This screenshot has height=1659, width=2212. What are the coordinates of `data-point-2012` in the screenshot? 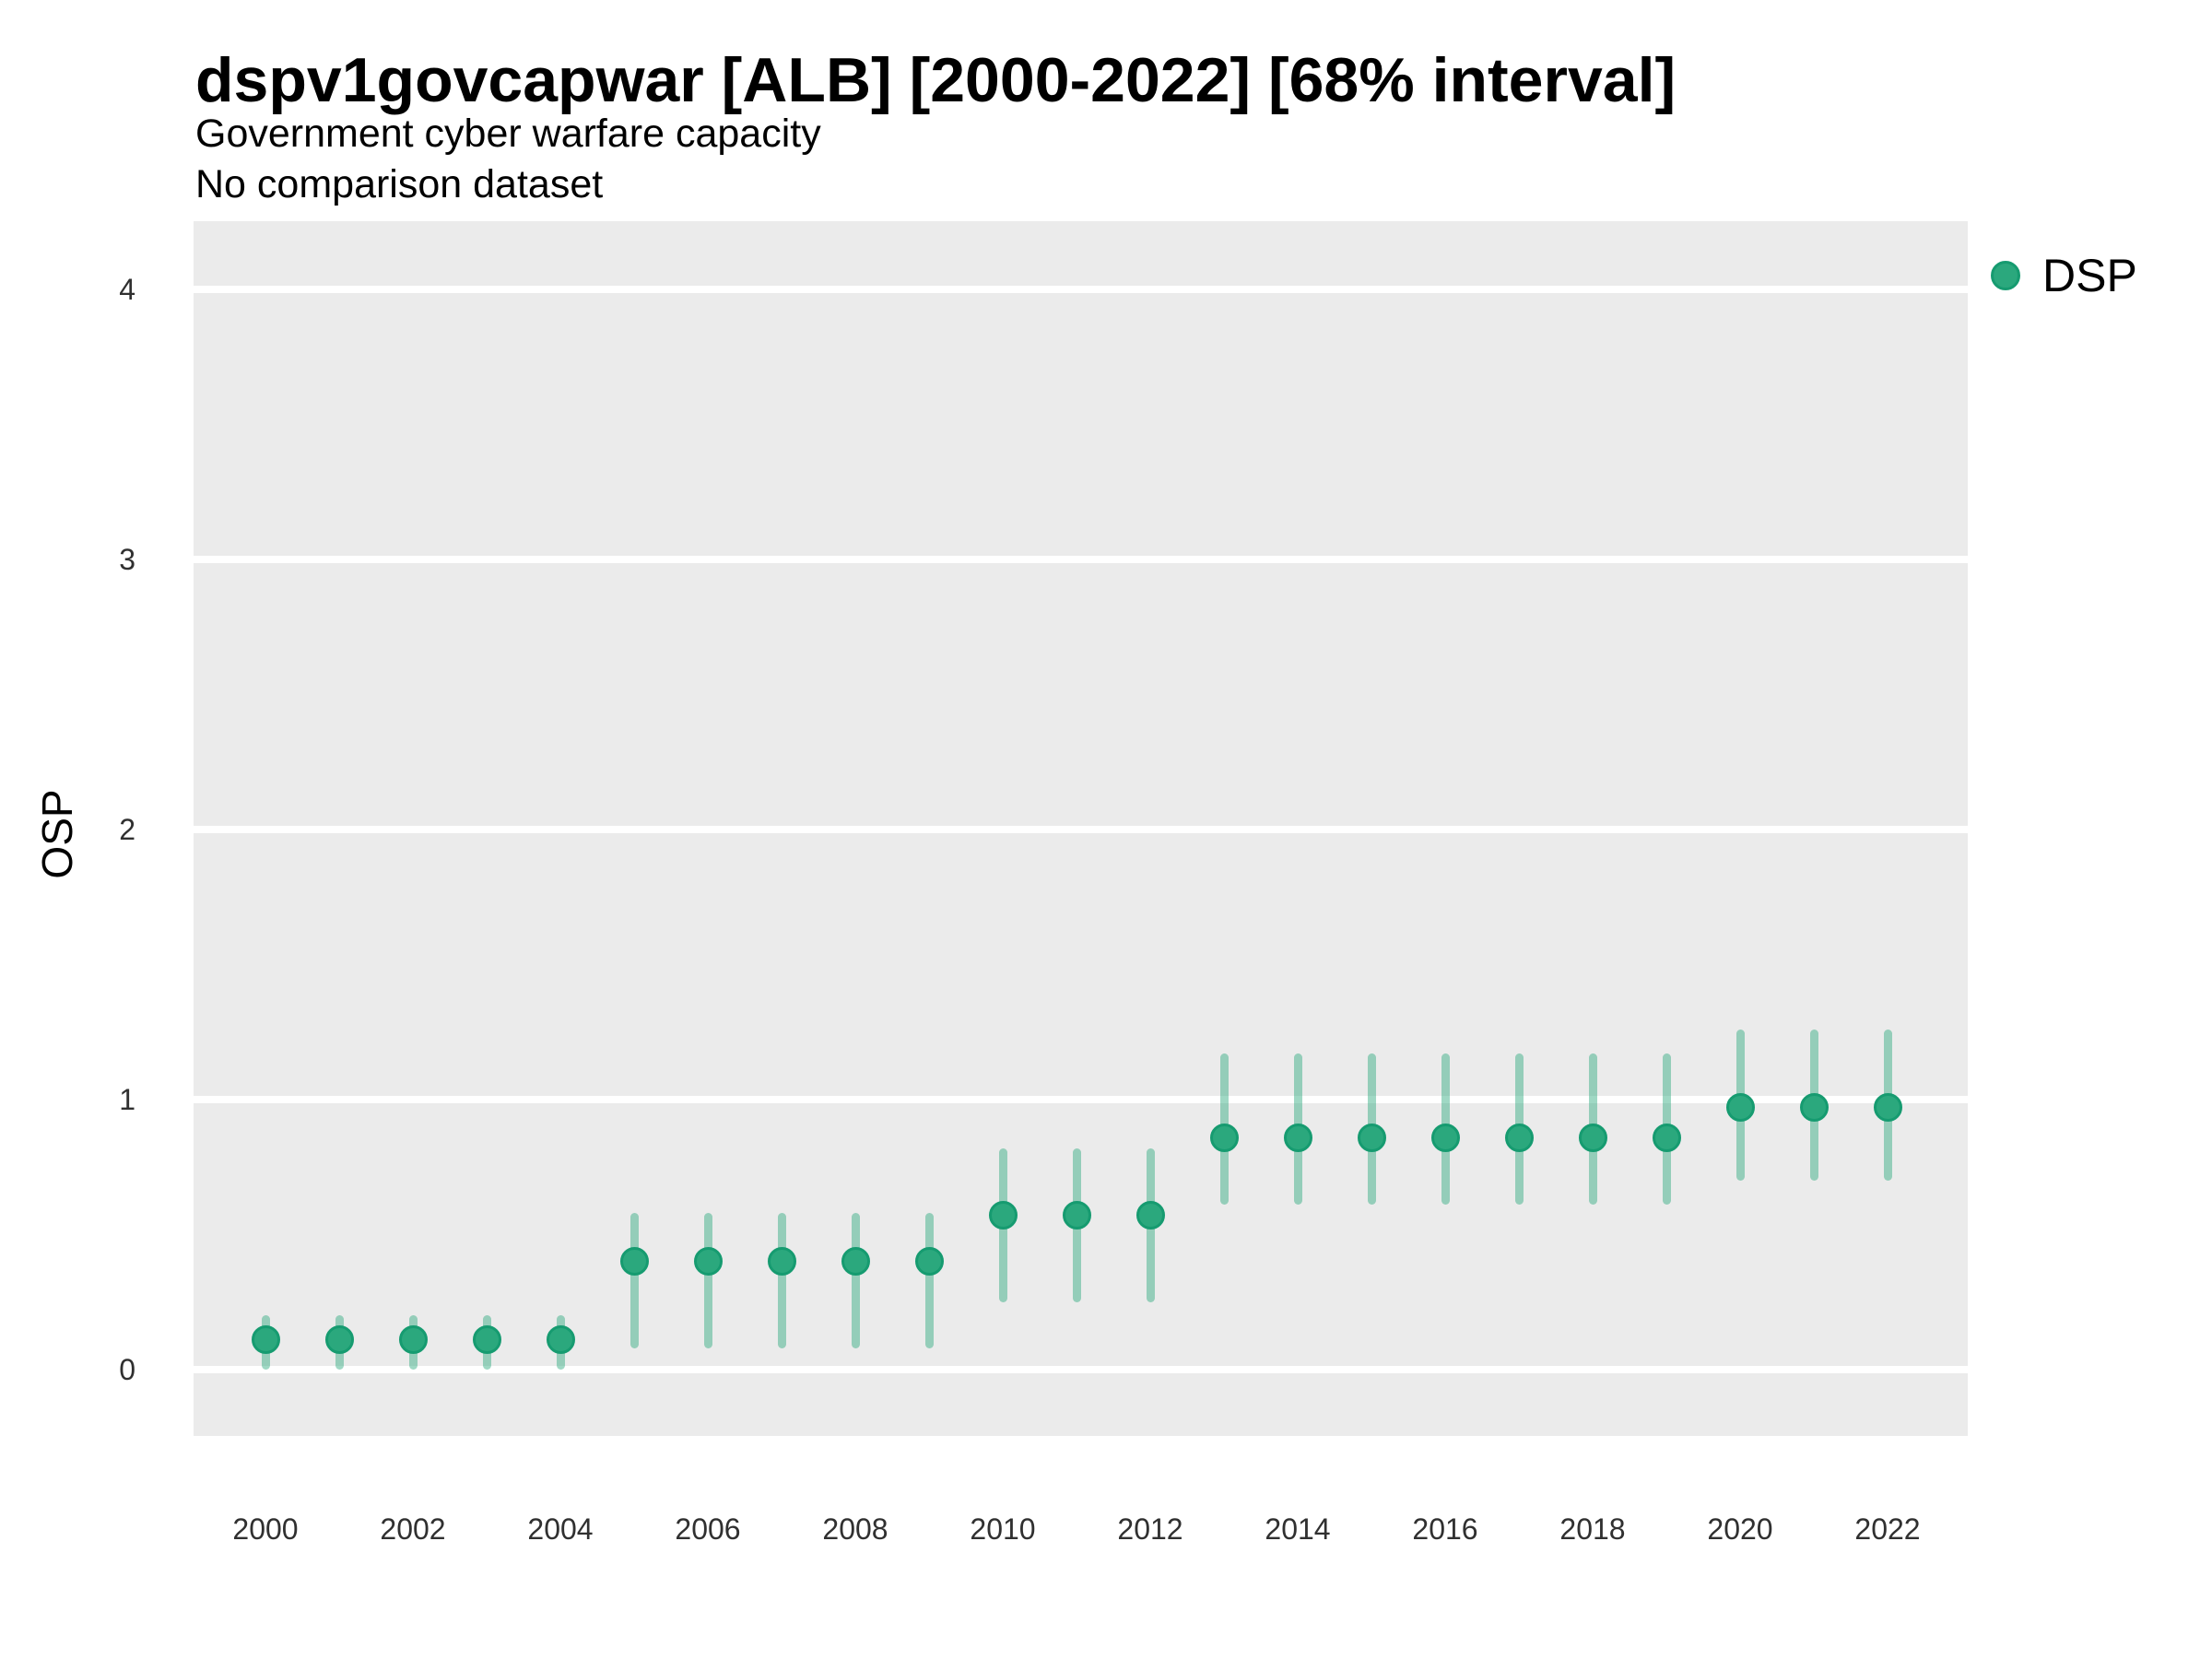 It's located at (1150, 1215).